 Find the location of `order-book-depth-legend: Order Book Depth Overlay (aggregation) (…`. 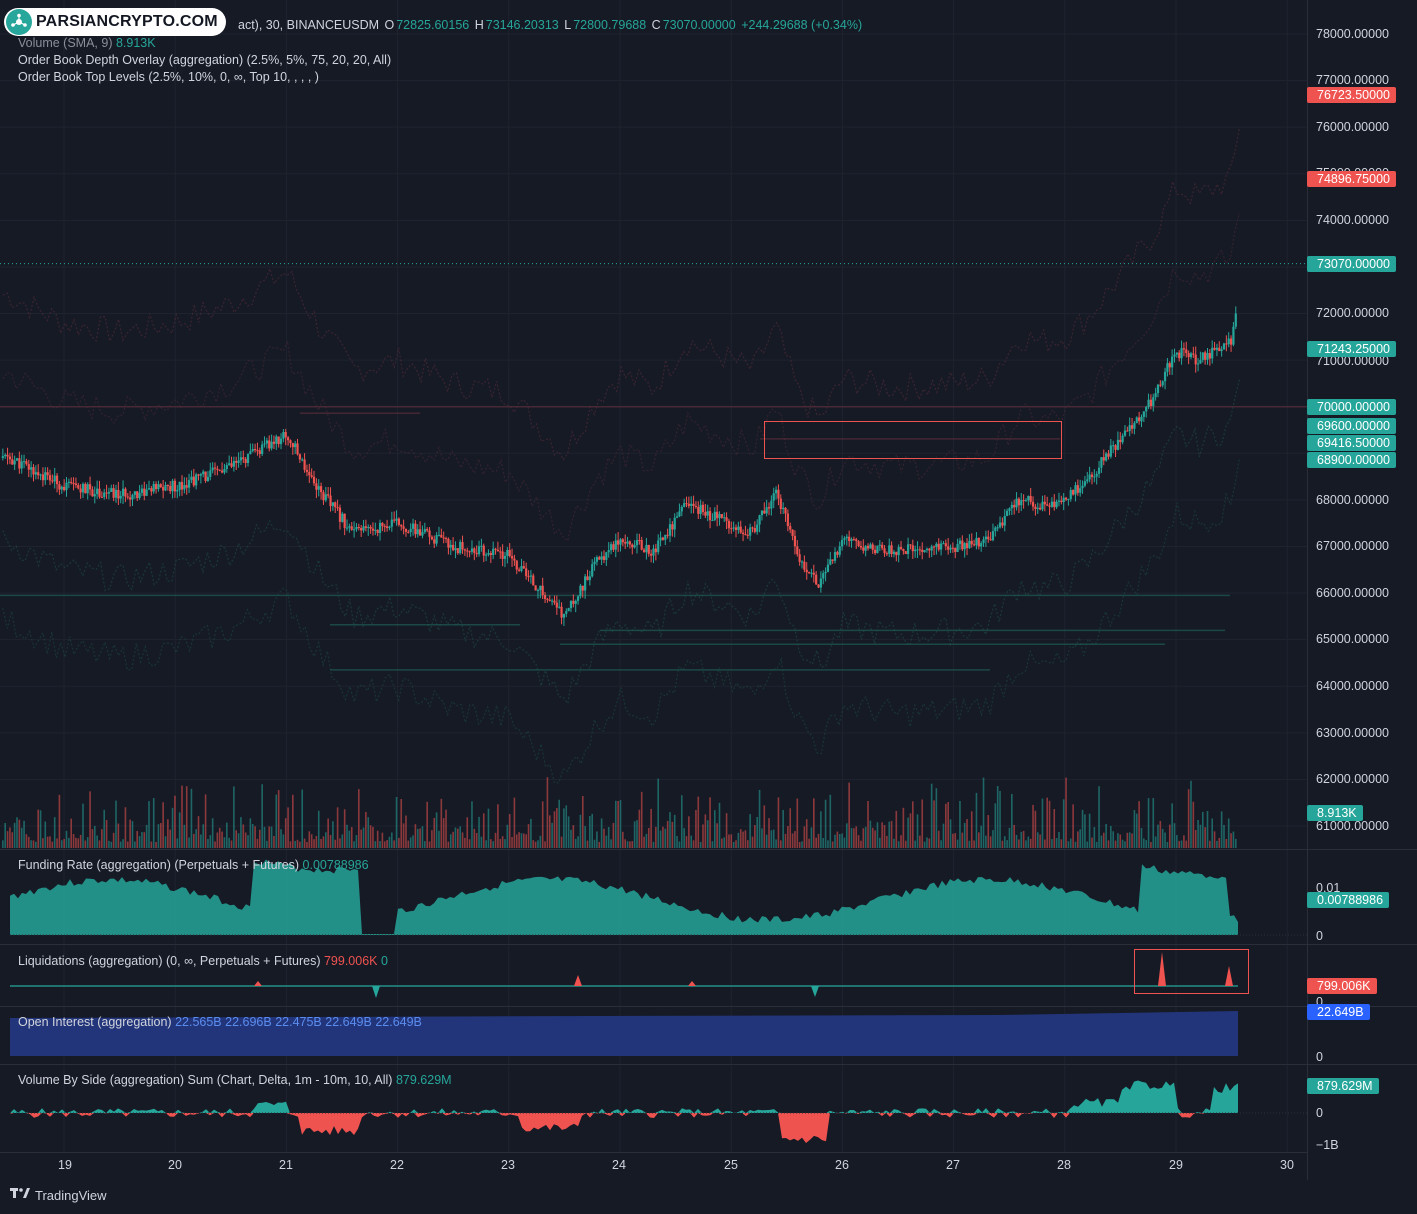

order-book-depth-legend: Order Book Depth Overlay (aggregation) (… is located at coordinates (205, 60).